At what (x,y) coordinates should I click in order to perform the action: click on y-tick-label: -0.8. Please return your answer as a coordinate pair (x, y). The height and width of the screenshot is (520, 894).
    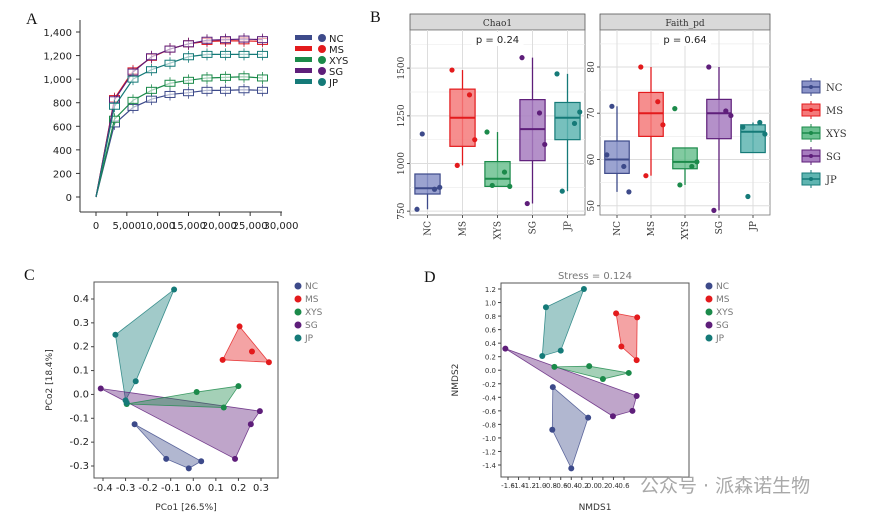
    Looking at the image, I should click on (489, 425).